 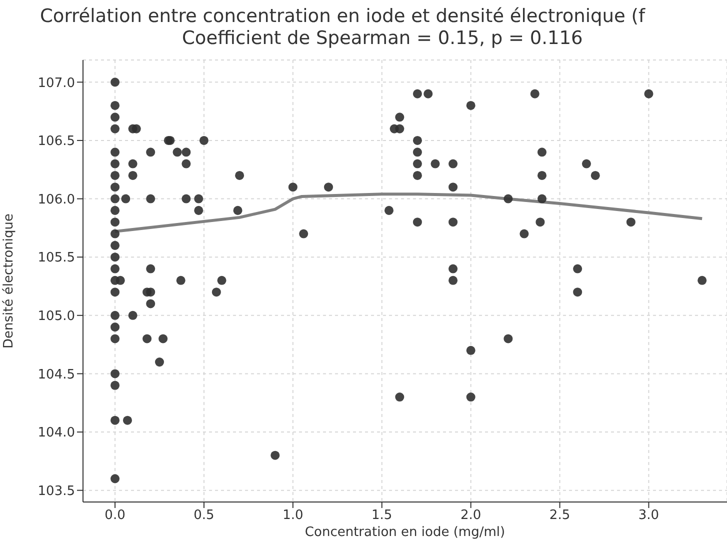 I want to click on x-tick-label: 2.5, so click(x=559, y=516).